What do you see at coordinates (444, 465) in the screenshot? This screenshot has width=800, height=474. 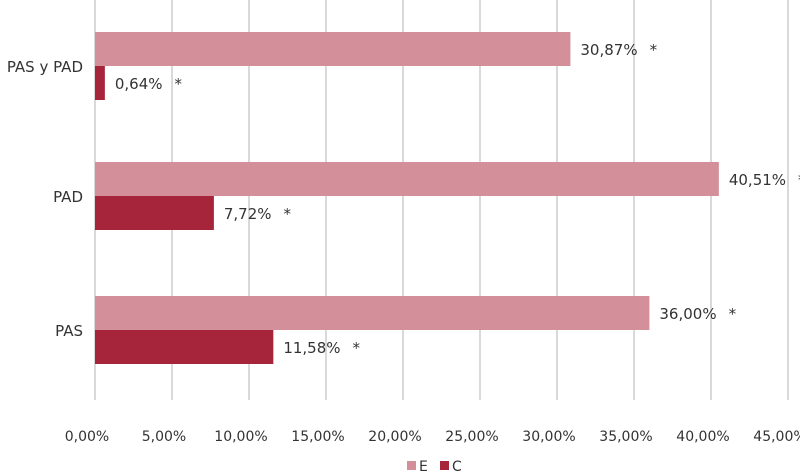 I see `legend-swatch-c` at bounding box center [444, 465].